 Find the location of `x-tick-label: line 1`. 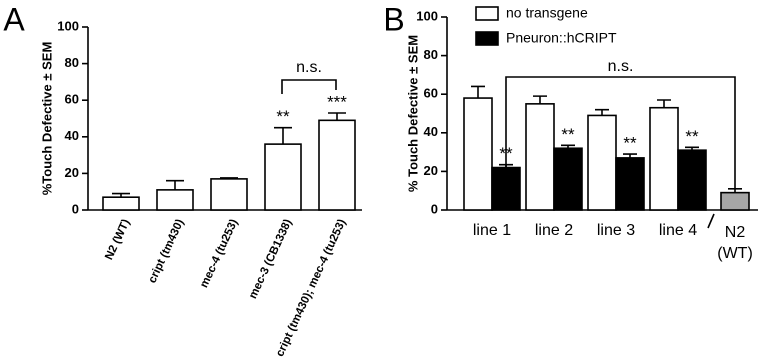

x-tick-label: line 1 is located at coordinates (492, 230).